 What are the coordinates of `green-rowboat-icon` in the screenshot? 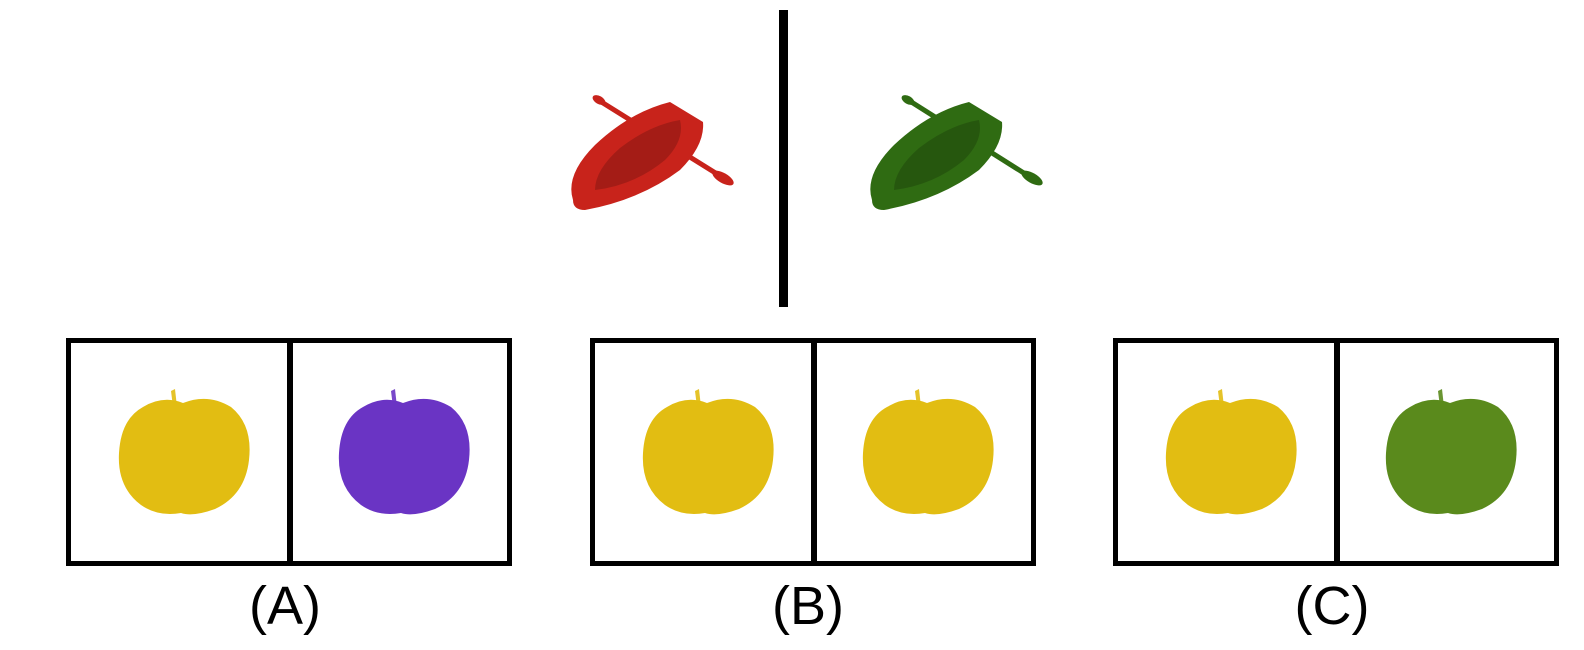 It's located at (960, 160).